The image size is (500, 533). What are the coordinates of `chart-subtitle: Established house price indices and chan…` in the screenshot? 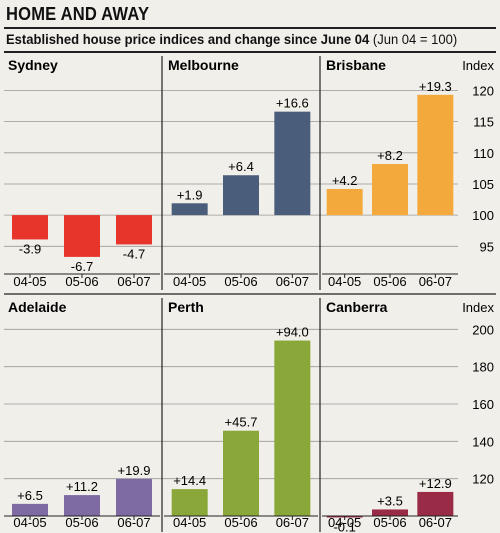 It's located at (231, 39).